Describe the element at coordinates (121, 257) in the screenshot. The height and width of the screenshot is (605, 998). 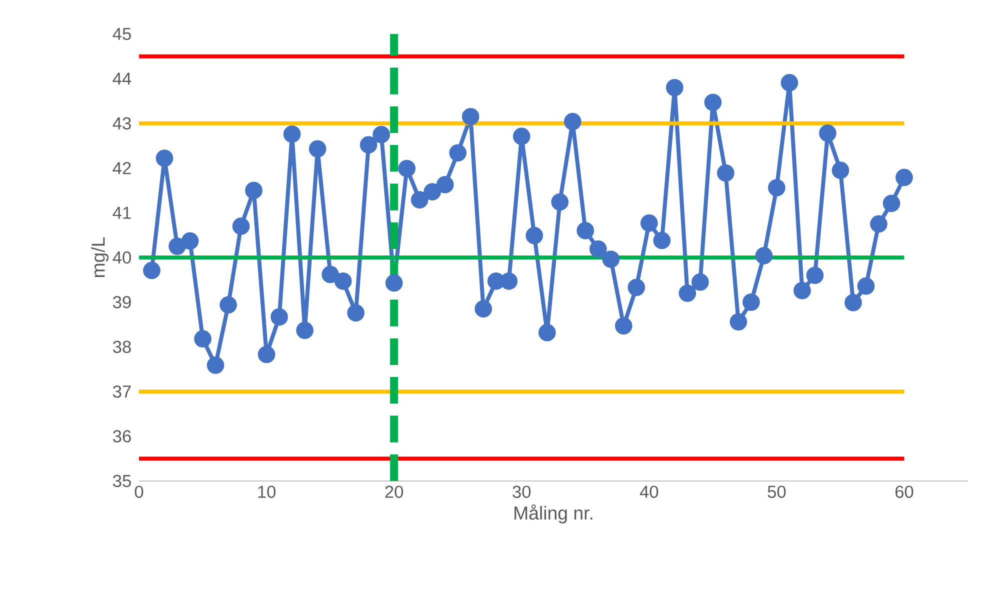
I see `y-tick-label: 40` at that location.